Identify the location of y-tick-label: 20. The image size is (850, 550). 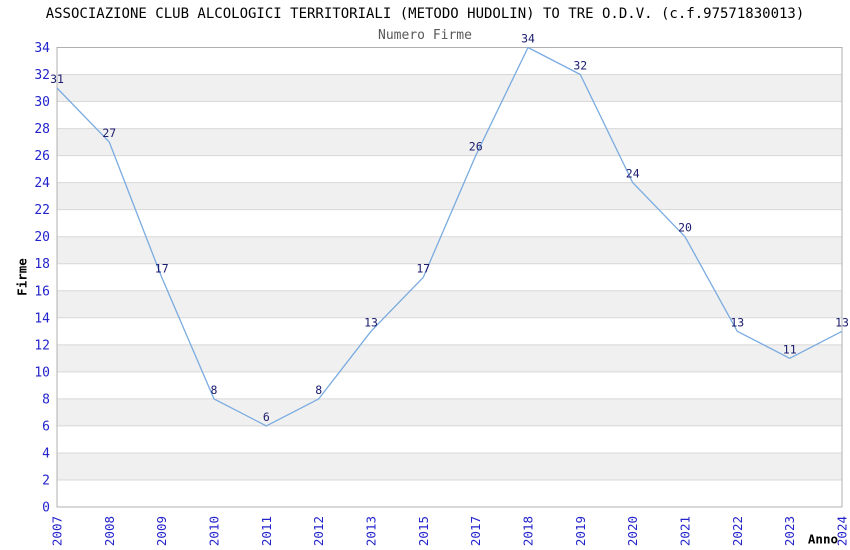
(42, 237).